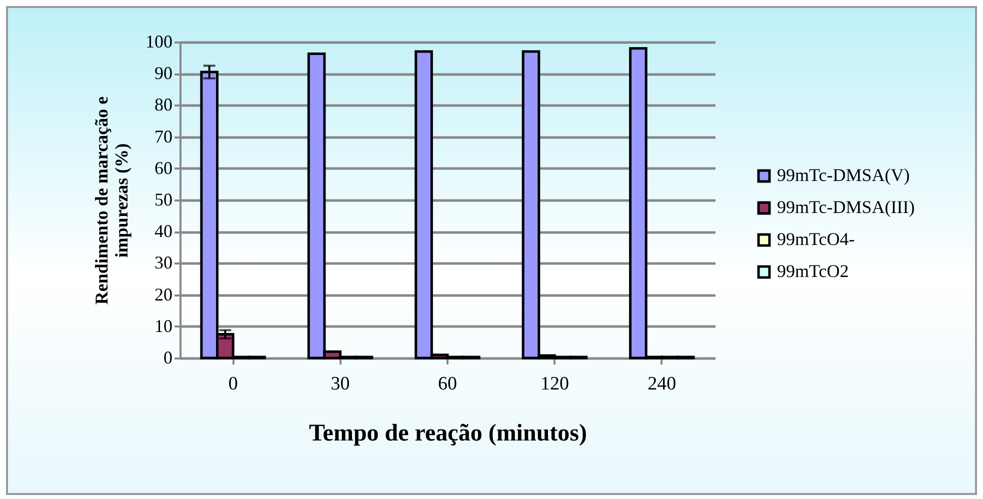 The height and width of the screenshot is (499, 983). I want to click on y-tick-label: 50, so click(163, 200).